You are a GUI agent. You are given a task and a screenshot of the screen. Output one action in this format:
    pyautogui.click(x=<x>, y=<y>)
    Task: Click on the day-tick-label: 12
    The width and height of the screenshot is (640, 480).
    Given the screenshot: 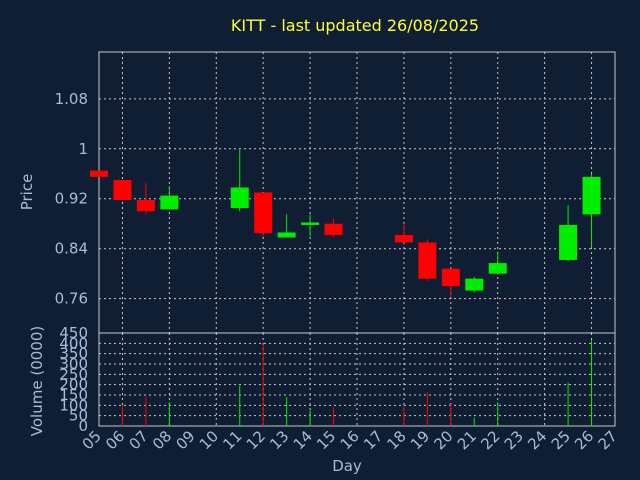 What is the action you would take?
    pyautogui.click(x=256, y=440)
    